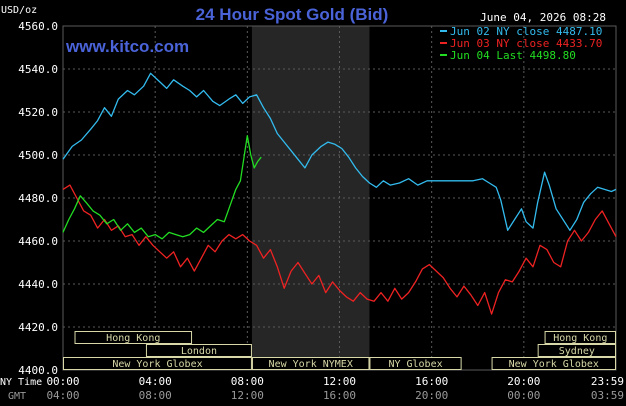 This screenshot has height=406, width=626. I want to click on legend-series-value: 4487.10, so click(579, 31).